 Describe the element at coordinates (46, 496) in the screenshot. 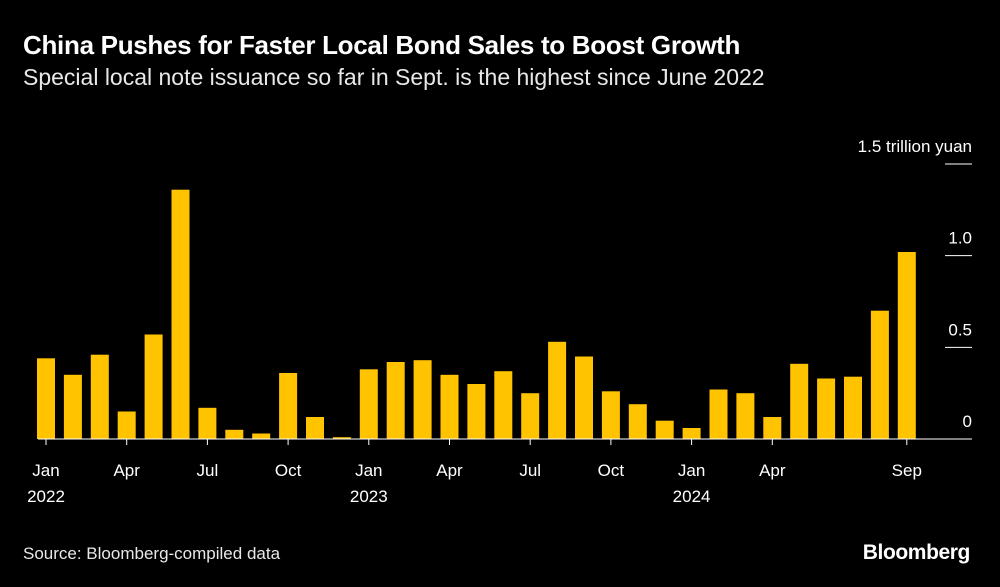

I see `x-tick-year-label: 2022` at that location.